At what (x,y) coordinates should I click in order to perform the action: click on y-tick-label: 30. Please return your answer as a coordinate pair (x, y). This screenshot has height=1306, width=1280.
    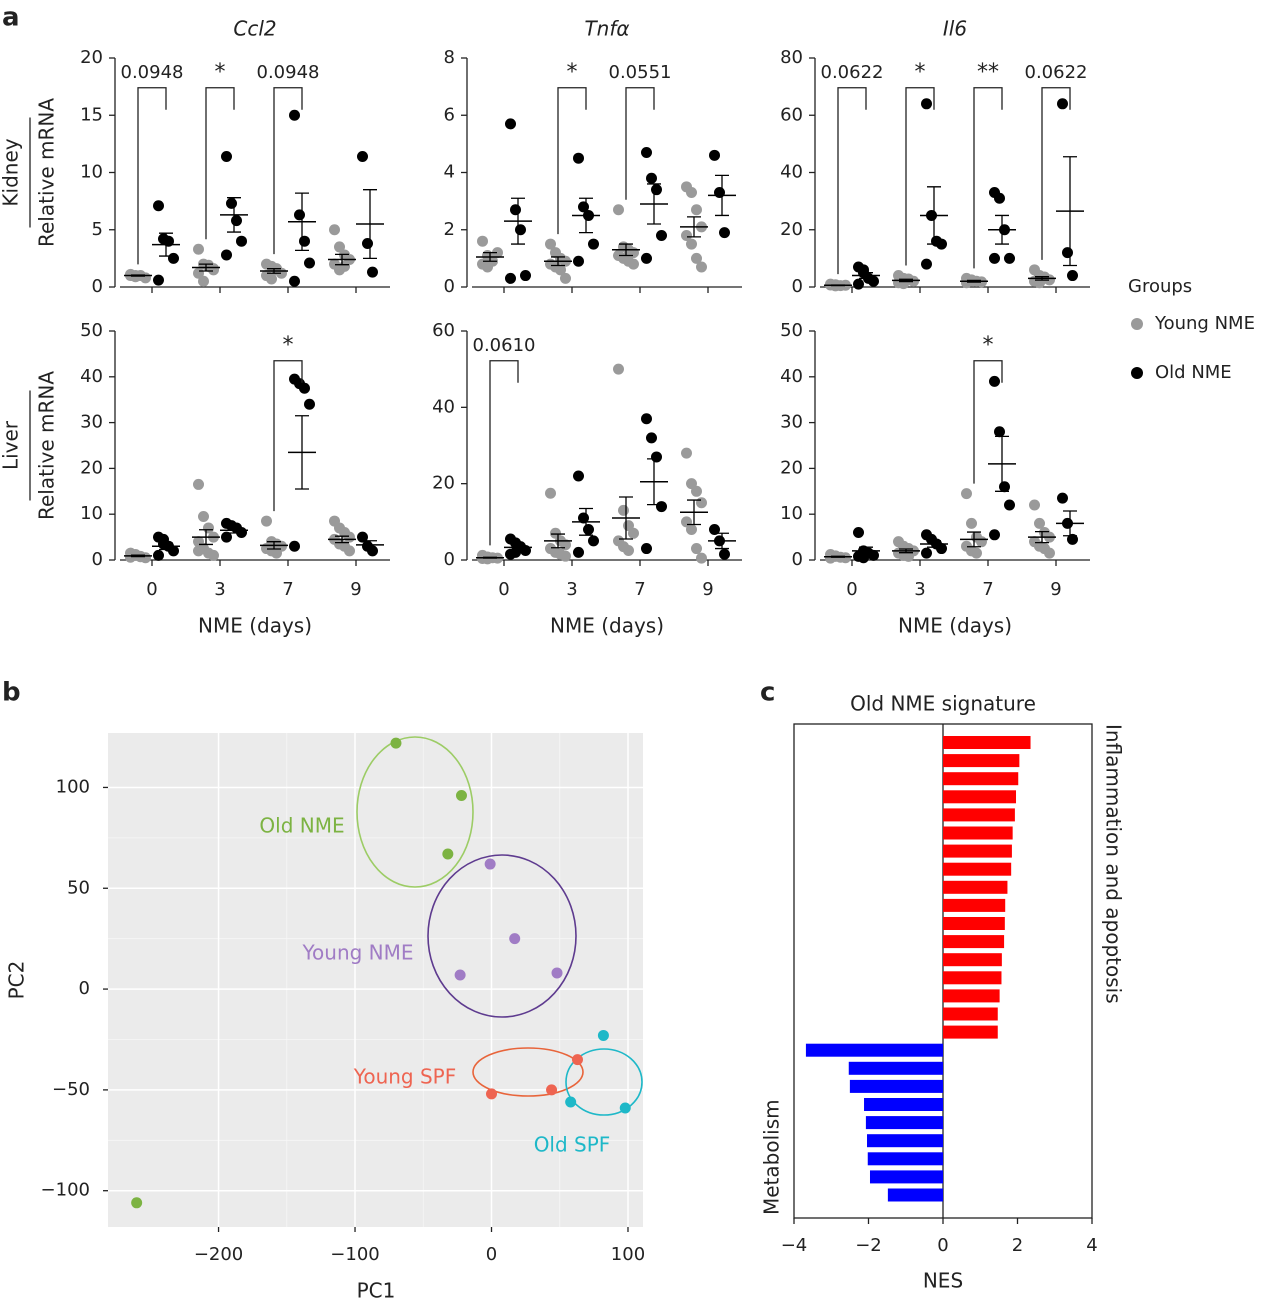
    Looking at the image, I should click on (791, 422).